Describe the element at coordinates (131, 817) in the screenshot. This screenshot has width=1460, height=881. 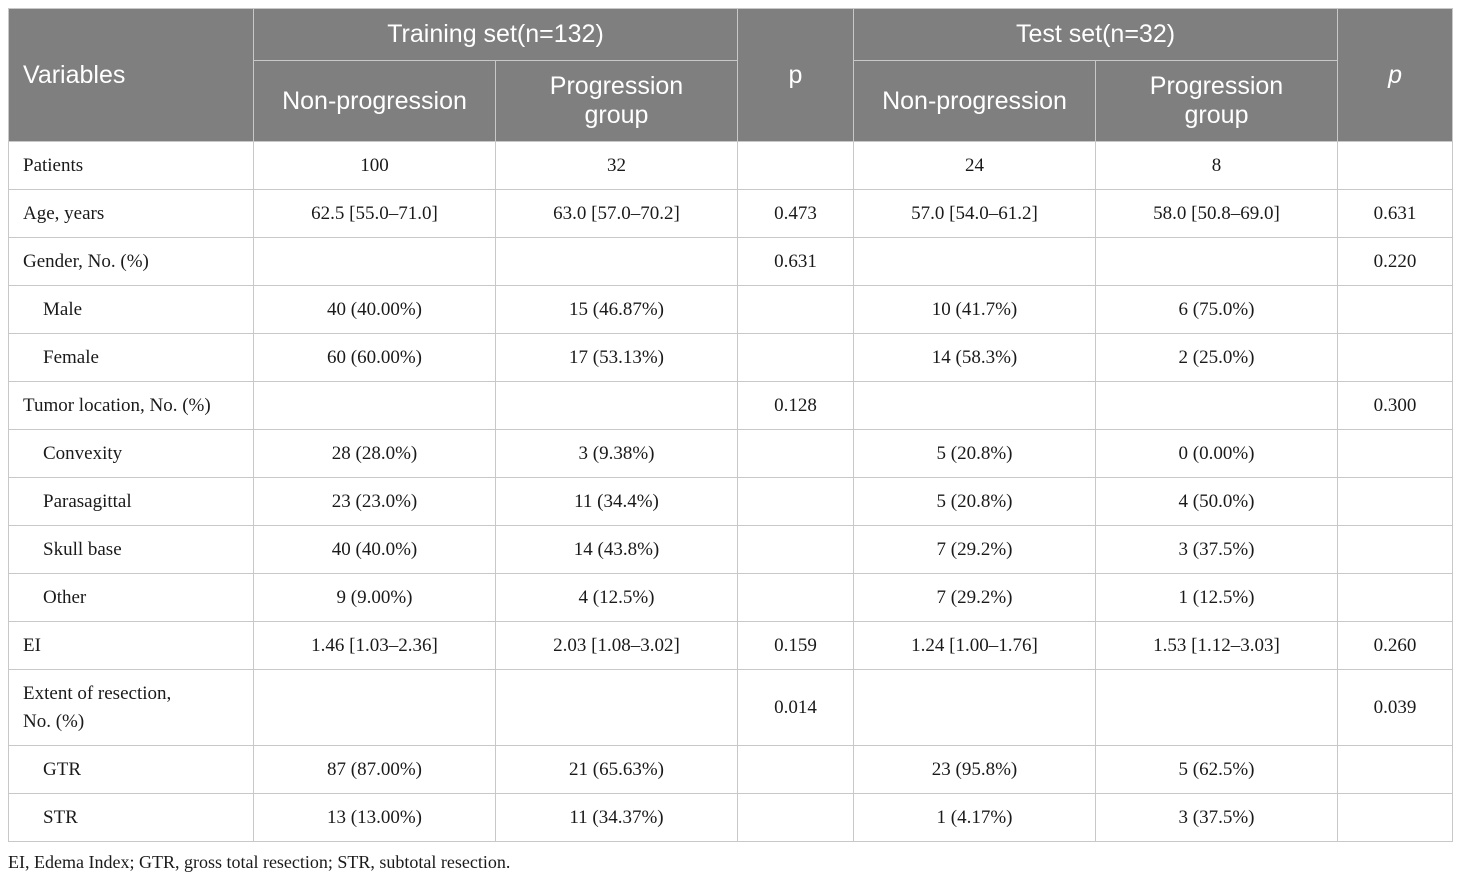
I see `variable-label: STR` at that location.